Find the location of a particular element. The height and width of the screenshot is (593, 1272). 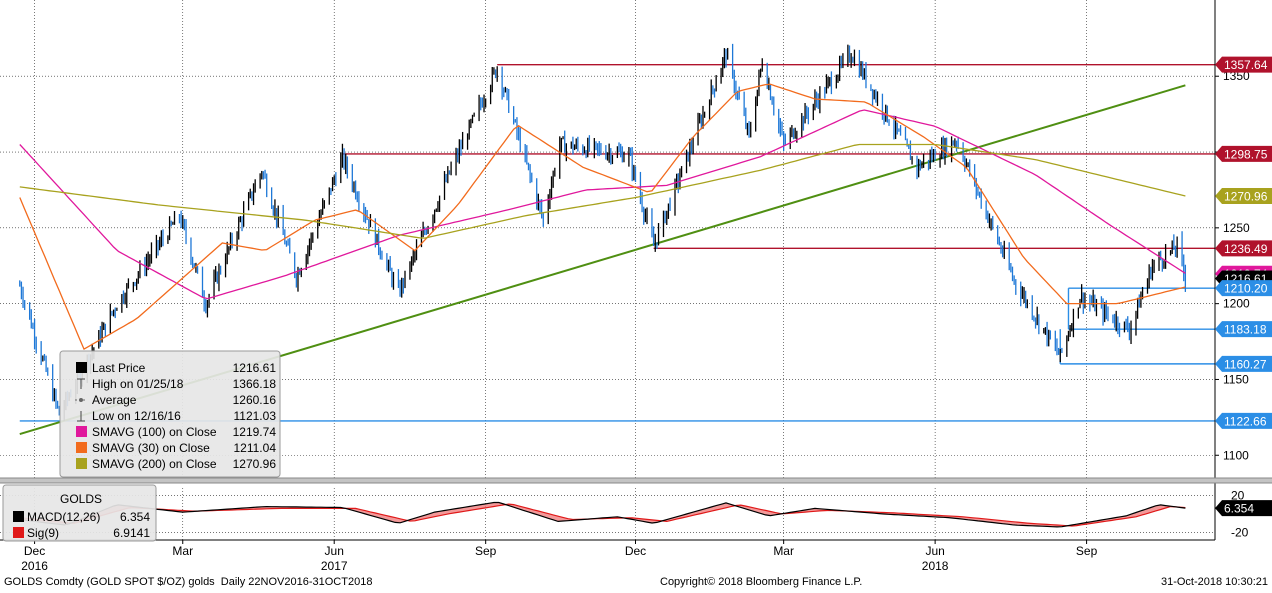

y-tick-label-1250: 1250 is located at coordinates (1236, 228).